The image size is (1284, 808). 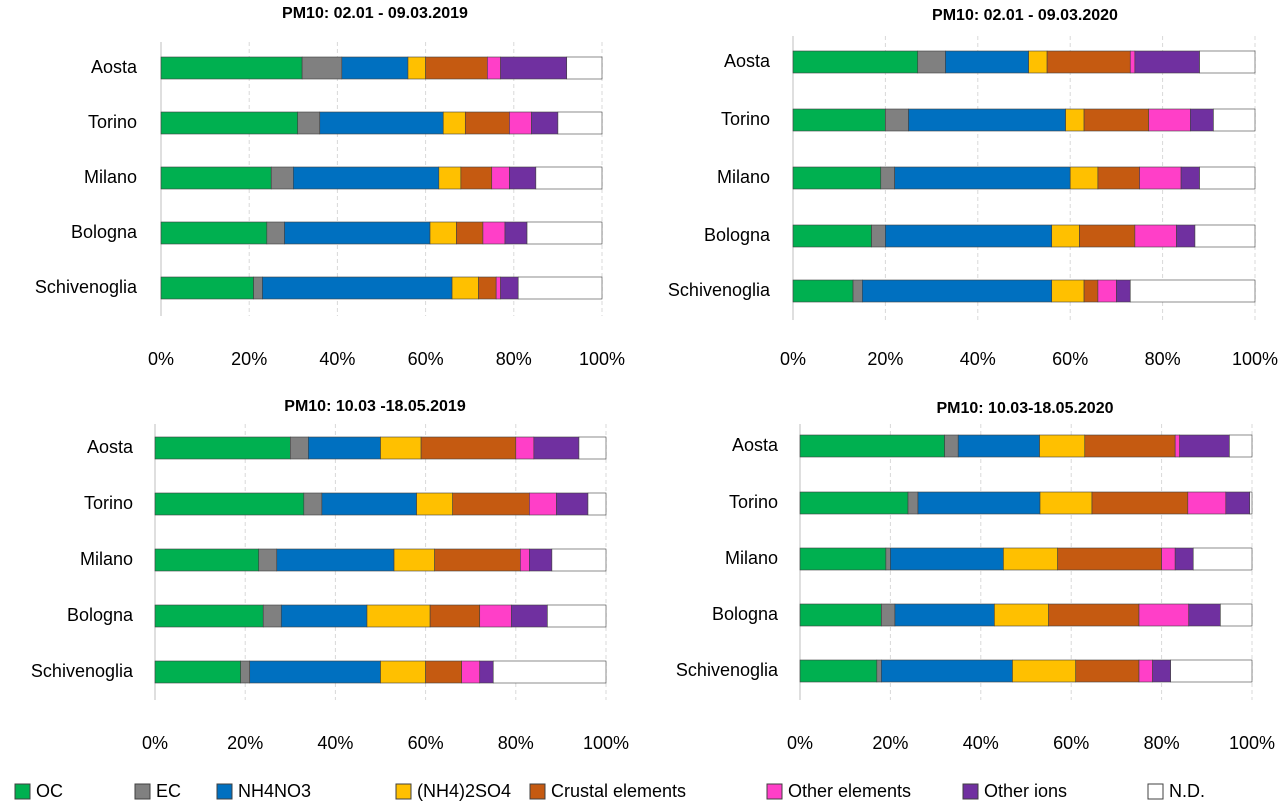 What do you see at coordinates (375, 13) in the screenshot?
I see `chart-title: PM10: 02.01 - 09.03.2019` at bounding box center [375, 13].